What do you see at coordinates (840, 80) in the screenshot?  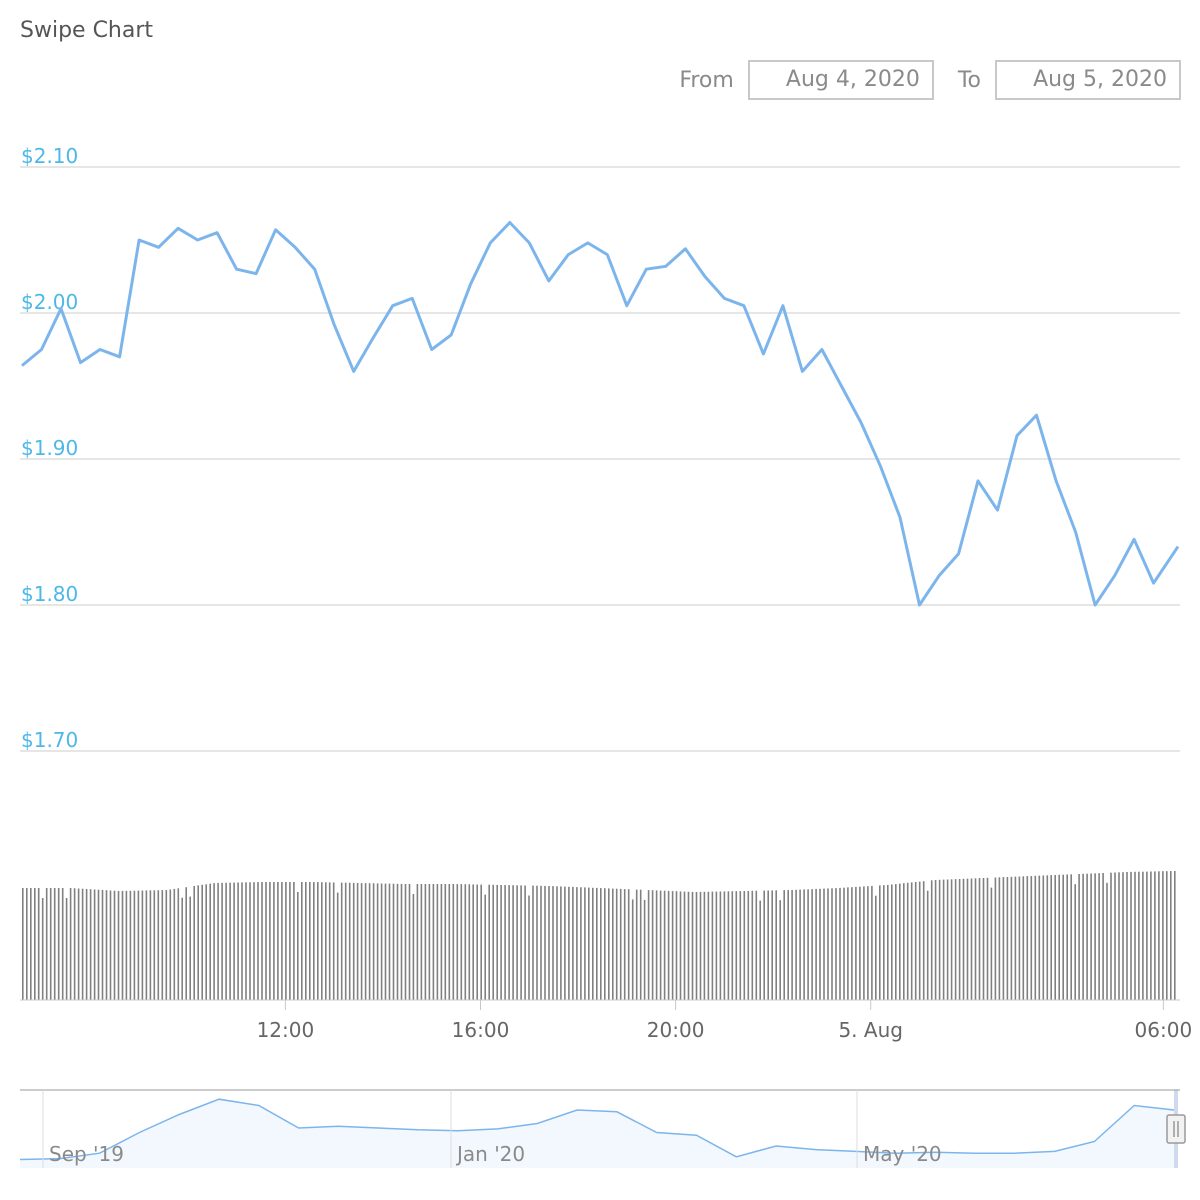 I see `from-date-input: Aug 4, 2020` at bounding box center [840, 80].